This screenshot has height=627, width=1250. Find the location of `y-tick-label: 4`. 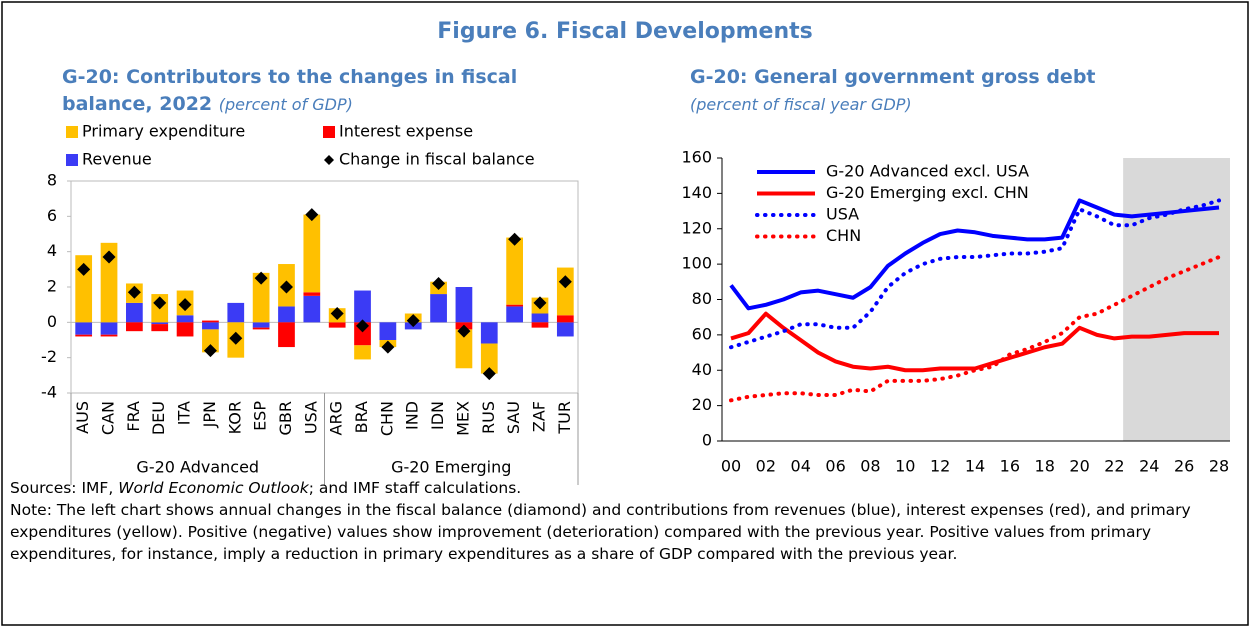

y-tick-label: 4 is located at coordinates (52, 250).